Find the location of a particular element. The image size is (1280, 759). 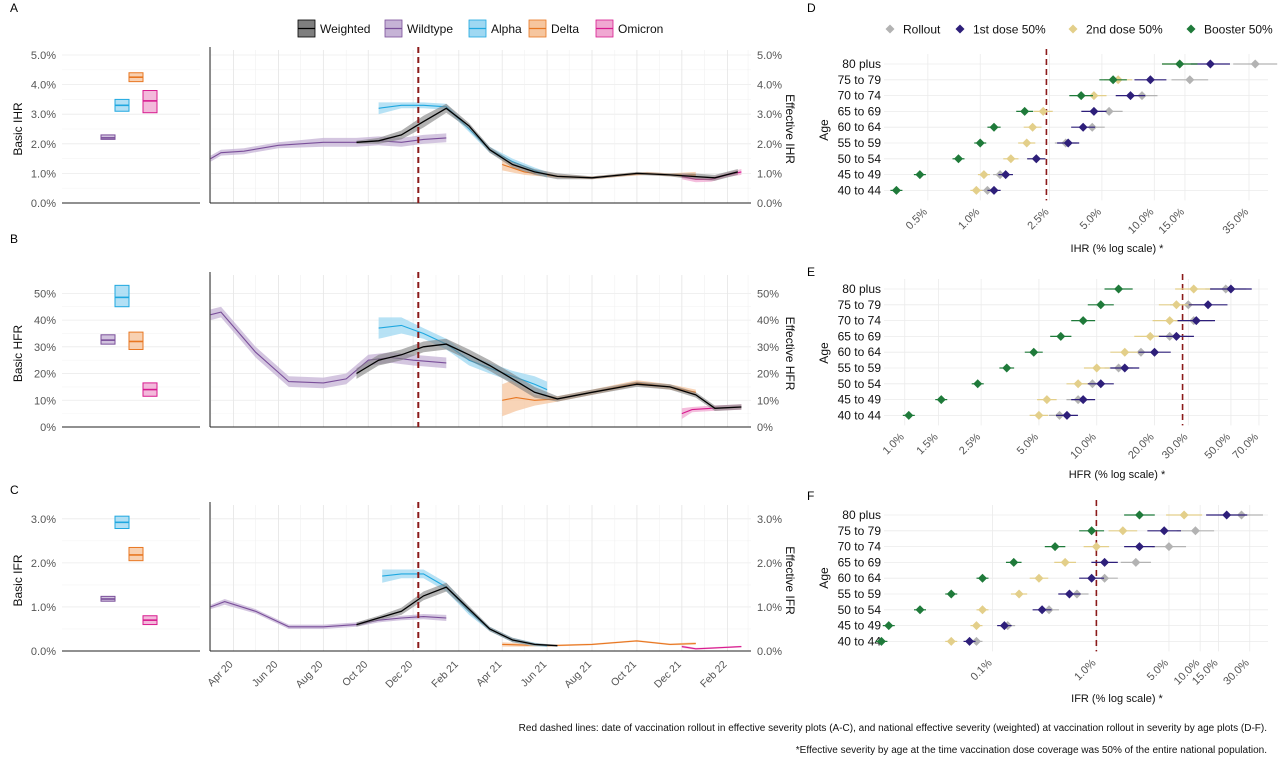

time-x-tick-label: Dec 21 is located at coordinates (668, 675).